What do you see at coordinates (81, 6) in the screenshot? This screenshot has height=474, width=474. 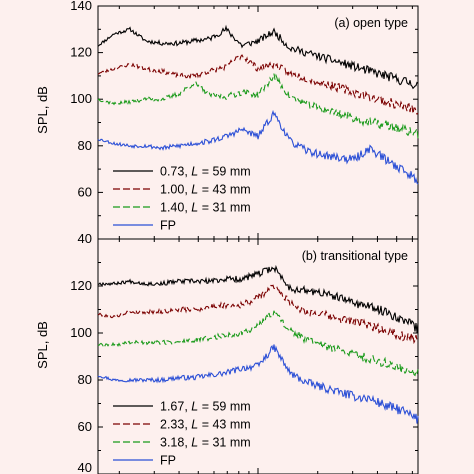 I see `y-tick-label: 140` at bounding box center [81, 6].